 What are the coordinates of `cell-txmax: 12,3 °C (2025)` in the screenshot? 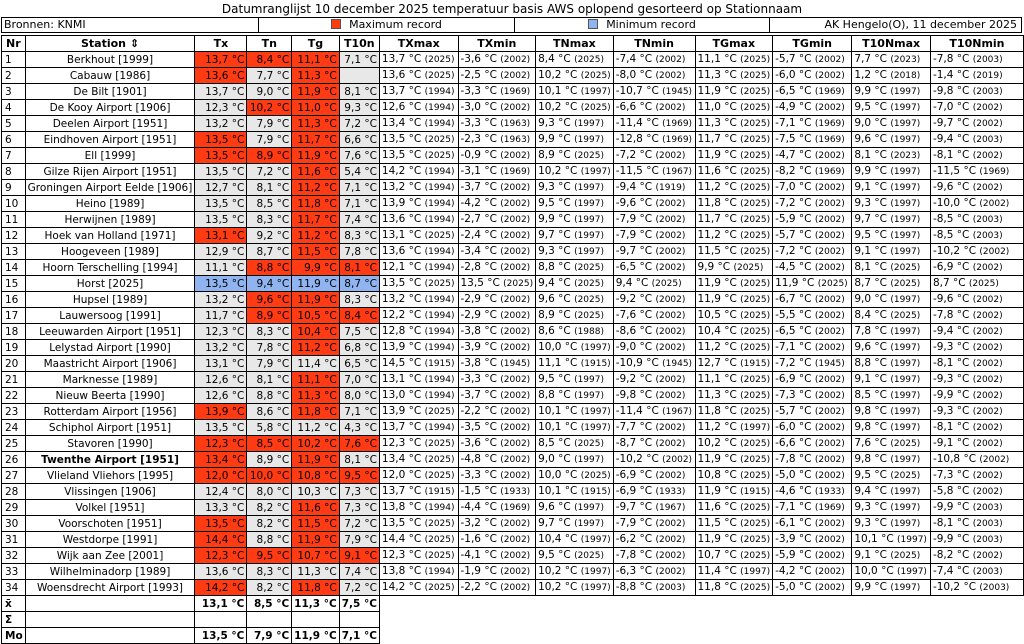 It's located at (418, 555).